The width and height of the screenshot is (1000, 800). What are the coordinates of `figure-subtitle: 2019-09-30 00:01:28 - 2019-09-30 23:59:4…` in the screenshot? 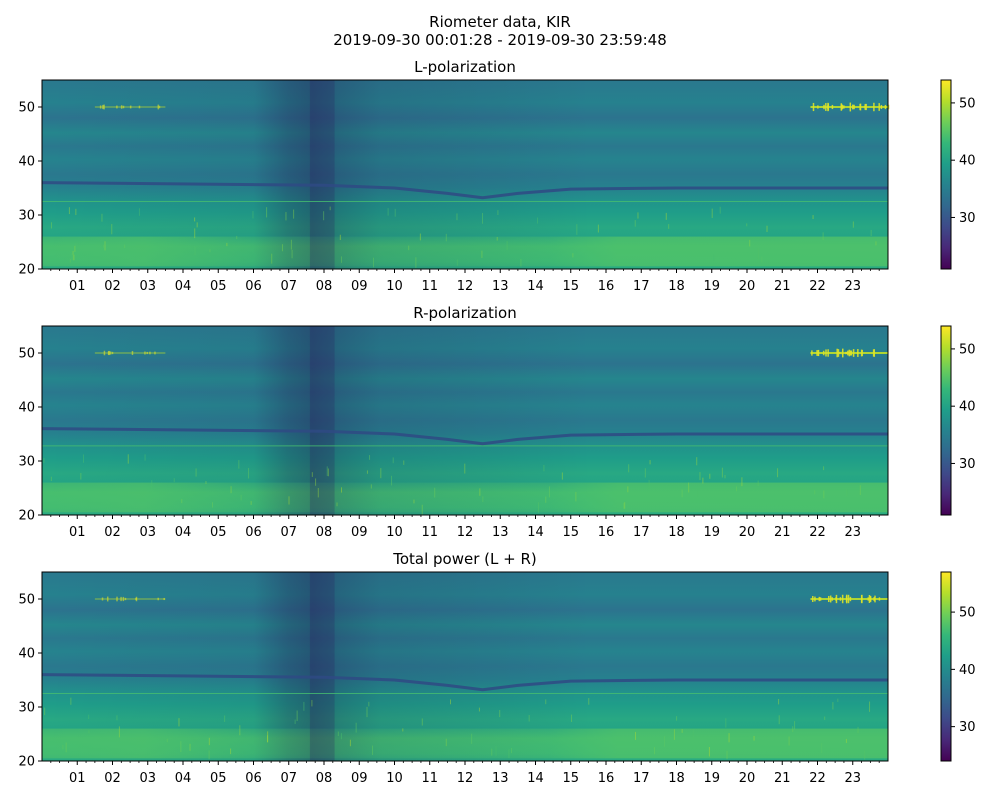 It's located at (500, 40).